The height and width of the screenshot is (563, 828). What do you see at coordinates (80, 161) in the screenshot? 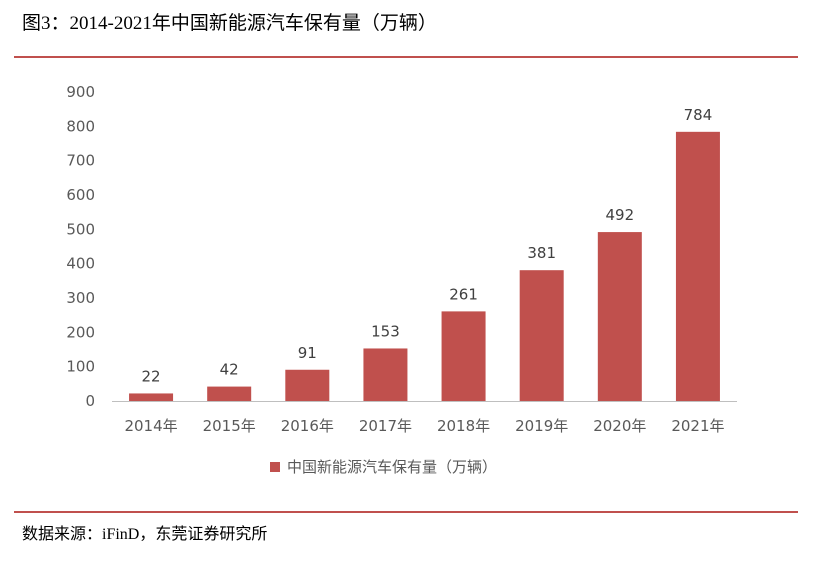
I see `y-tick-label: 700` at bounding box center [80, 161].